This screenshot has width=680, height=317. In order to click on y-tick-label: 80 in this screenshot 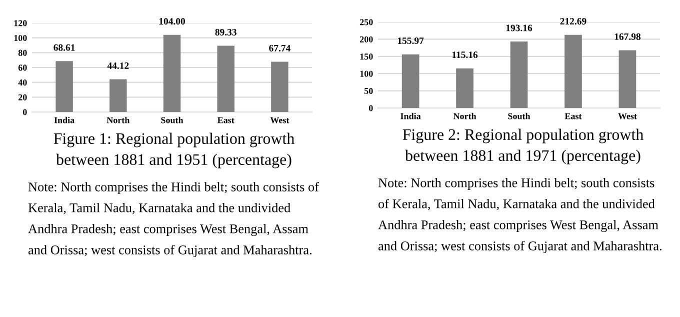, I will do `click(22, 53)`.